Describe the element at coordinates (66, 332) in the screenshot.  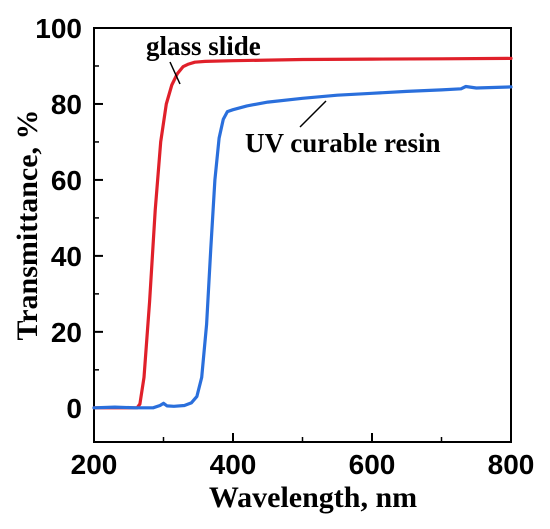
I see `y-tick-label: 20` at that location.